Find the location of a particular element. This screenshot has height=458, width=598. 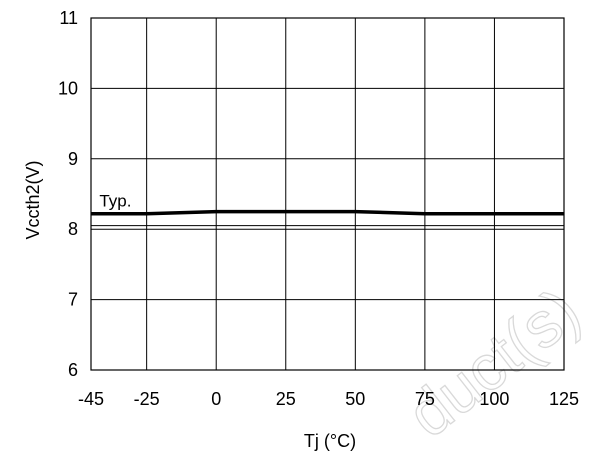

y-tick-label: 11 is located at coordinates (68, 18).